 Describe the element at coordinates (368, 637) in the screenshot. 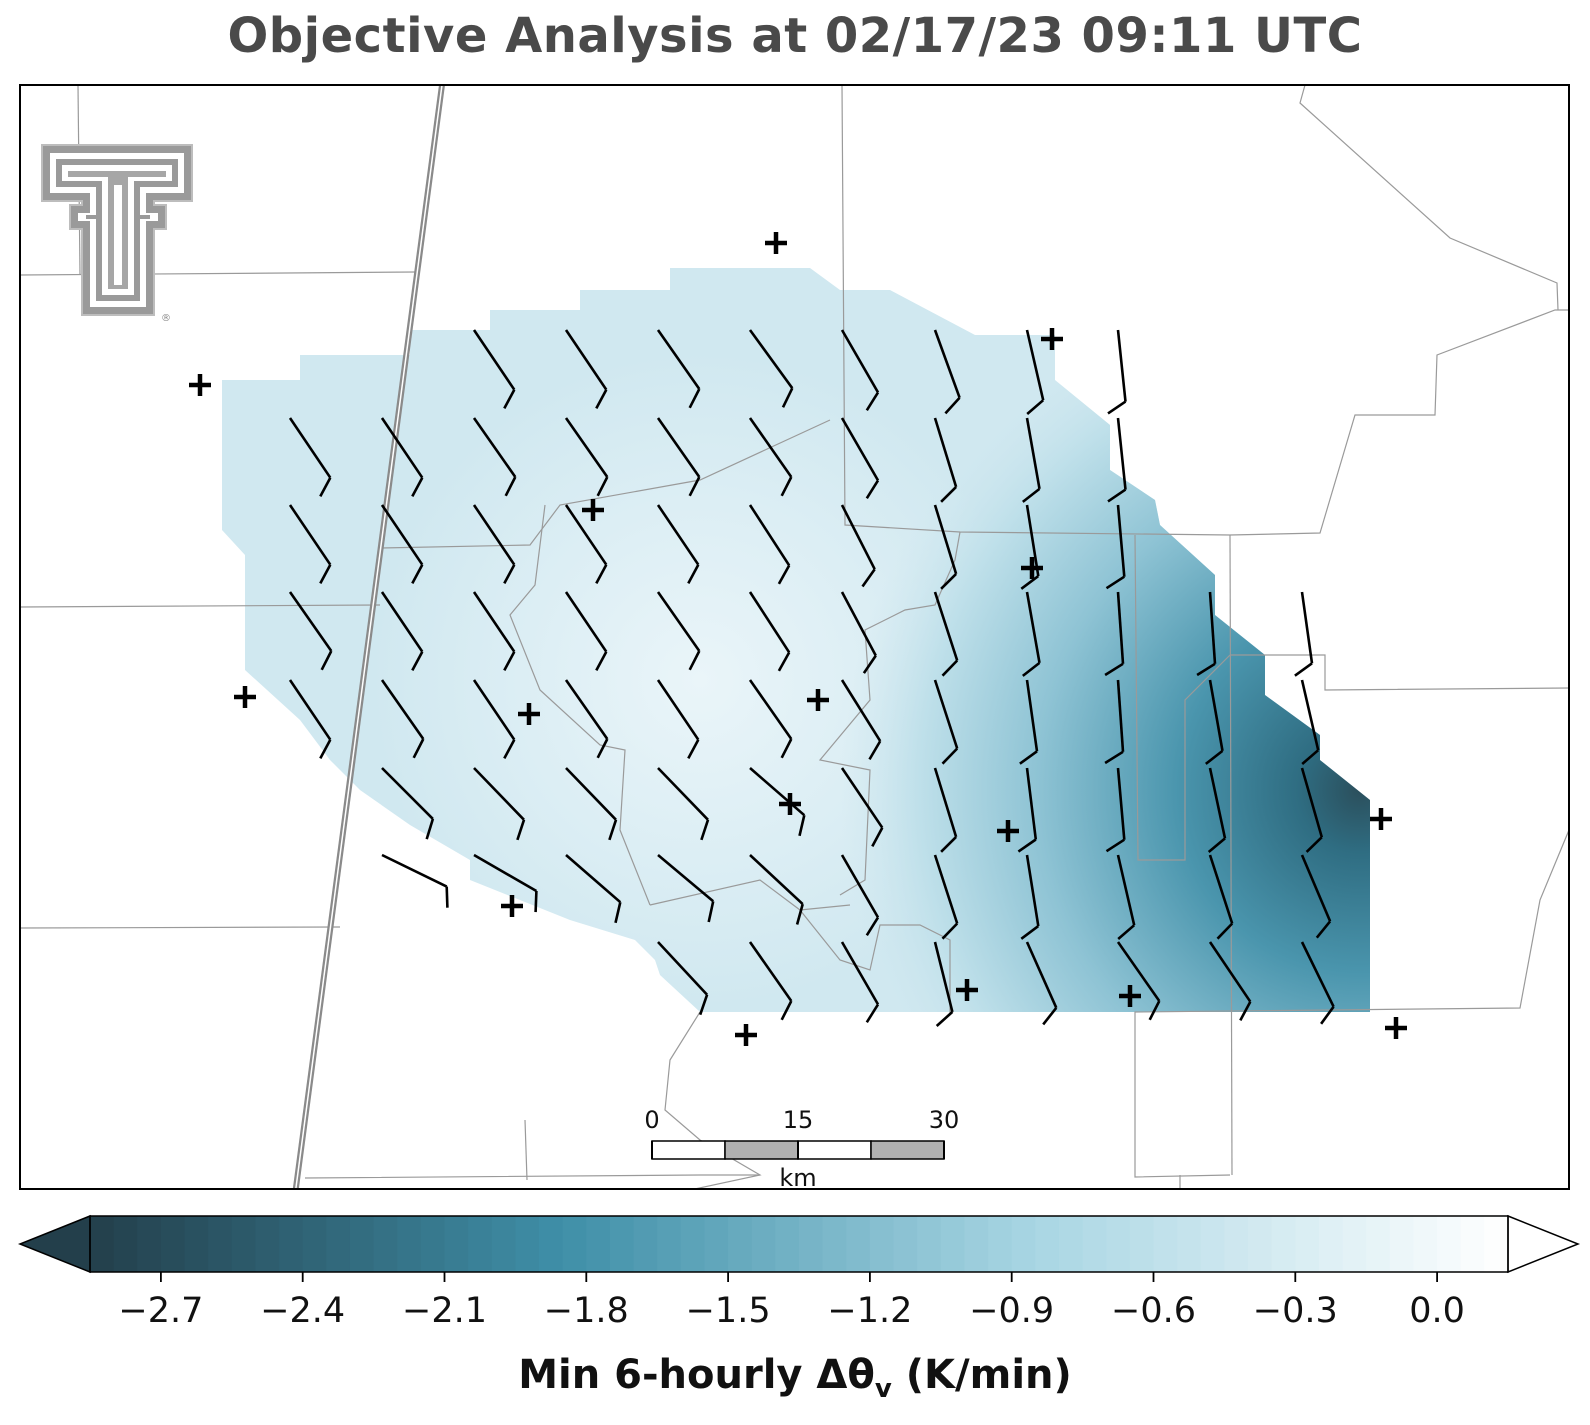

I see `highway` at that location.